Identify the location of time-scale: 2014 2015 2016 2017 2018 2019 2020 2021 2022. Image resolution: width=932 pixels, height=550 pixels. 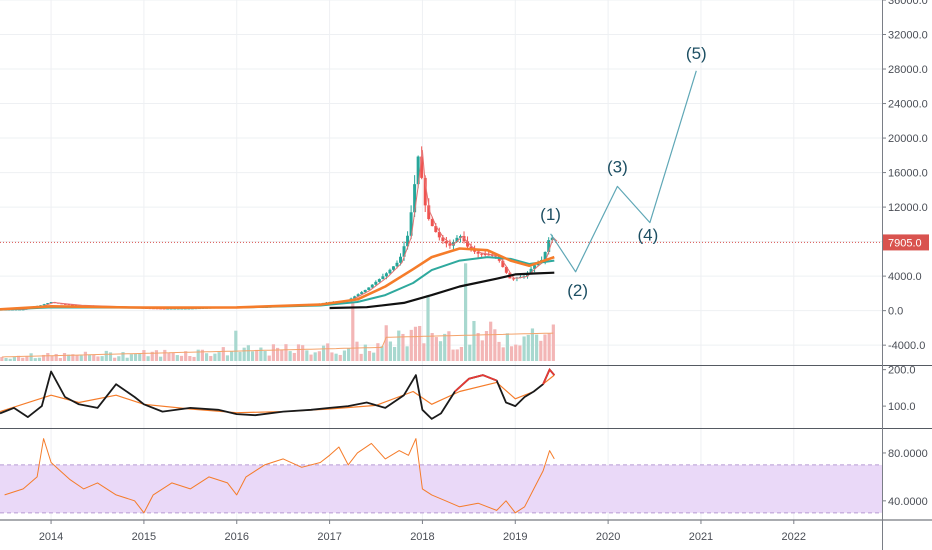
(422, 531).